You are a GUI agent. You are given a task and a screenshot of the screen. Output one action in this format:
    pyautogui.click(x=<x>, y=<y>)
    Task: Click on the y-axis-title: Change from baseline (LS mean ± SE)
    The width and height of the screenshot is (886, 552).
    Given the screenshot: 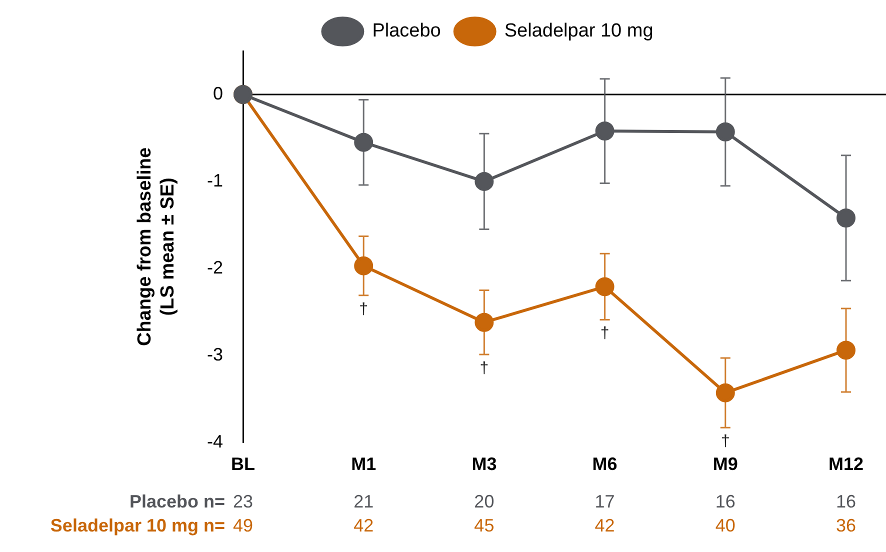 What is the action you would take?
    pyautogui.click(x=156, y=246)
    